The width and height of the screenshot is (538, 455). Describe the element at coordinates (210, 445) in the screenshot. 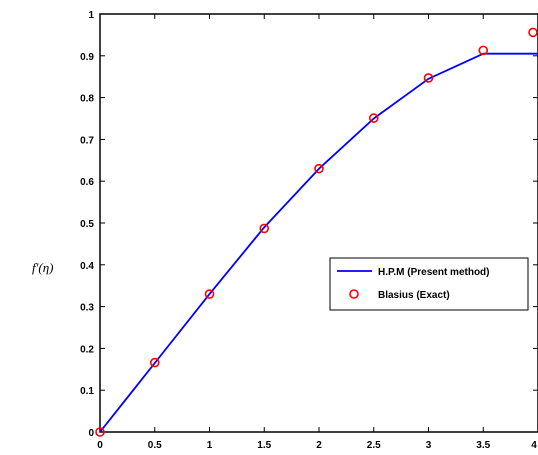

I see `x-tick-label-2: 1` at that location.